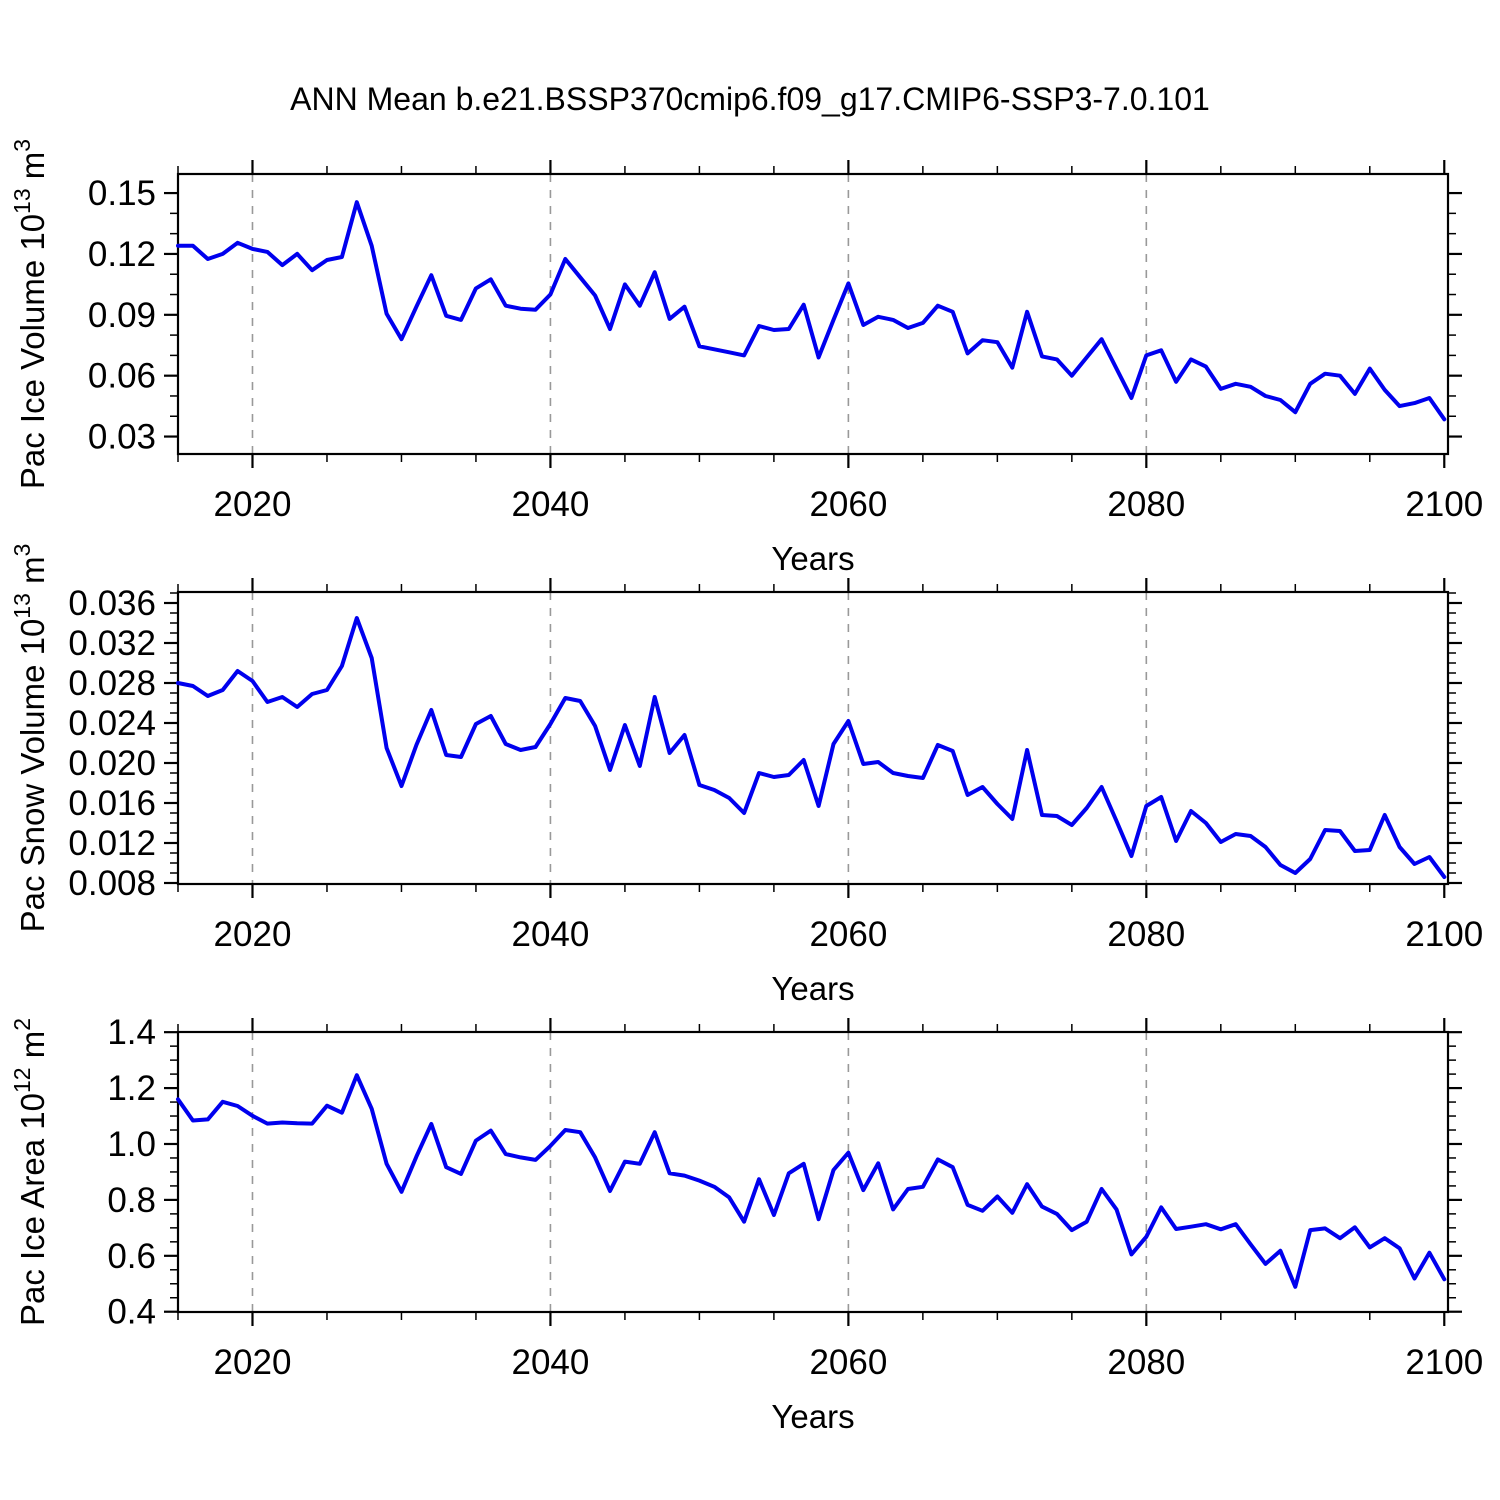 This screenshot has width=1500, height=1500. What do you see at coordinates (112, 603) in the screenshot?
I see `y-tick-label: 0.036` at bounding box center [112, 603].